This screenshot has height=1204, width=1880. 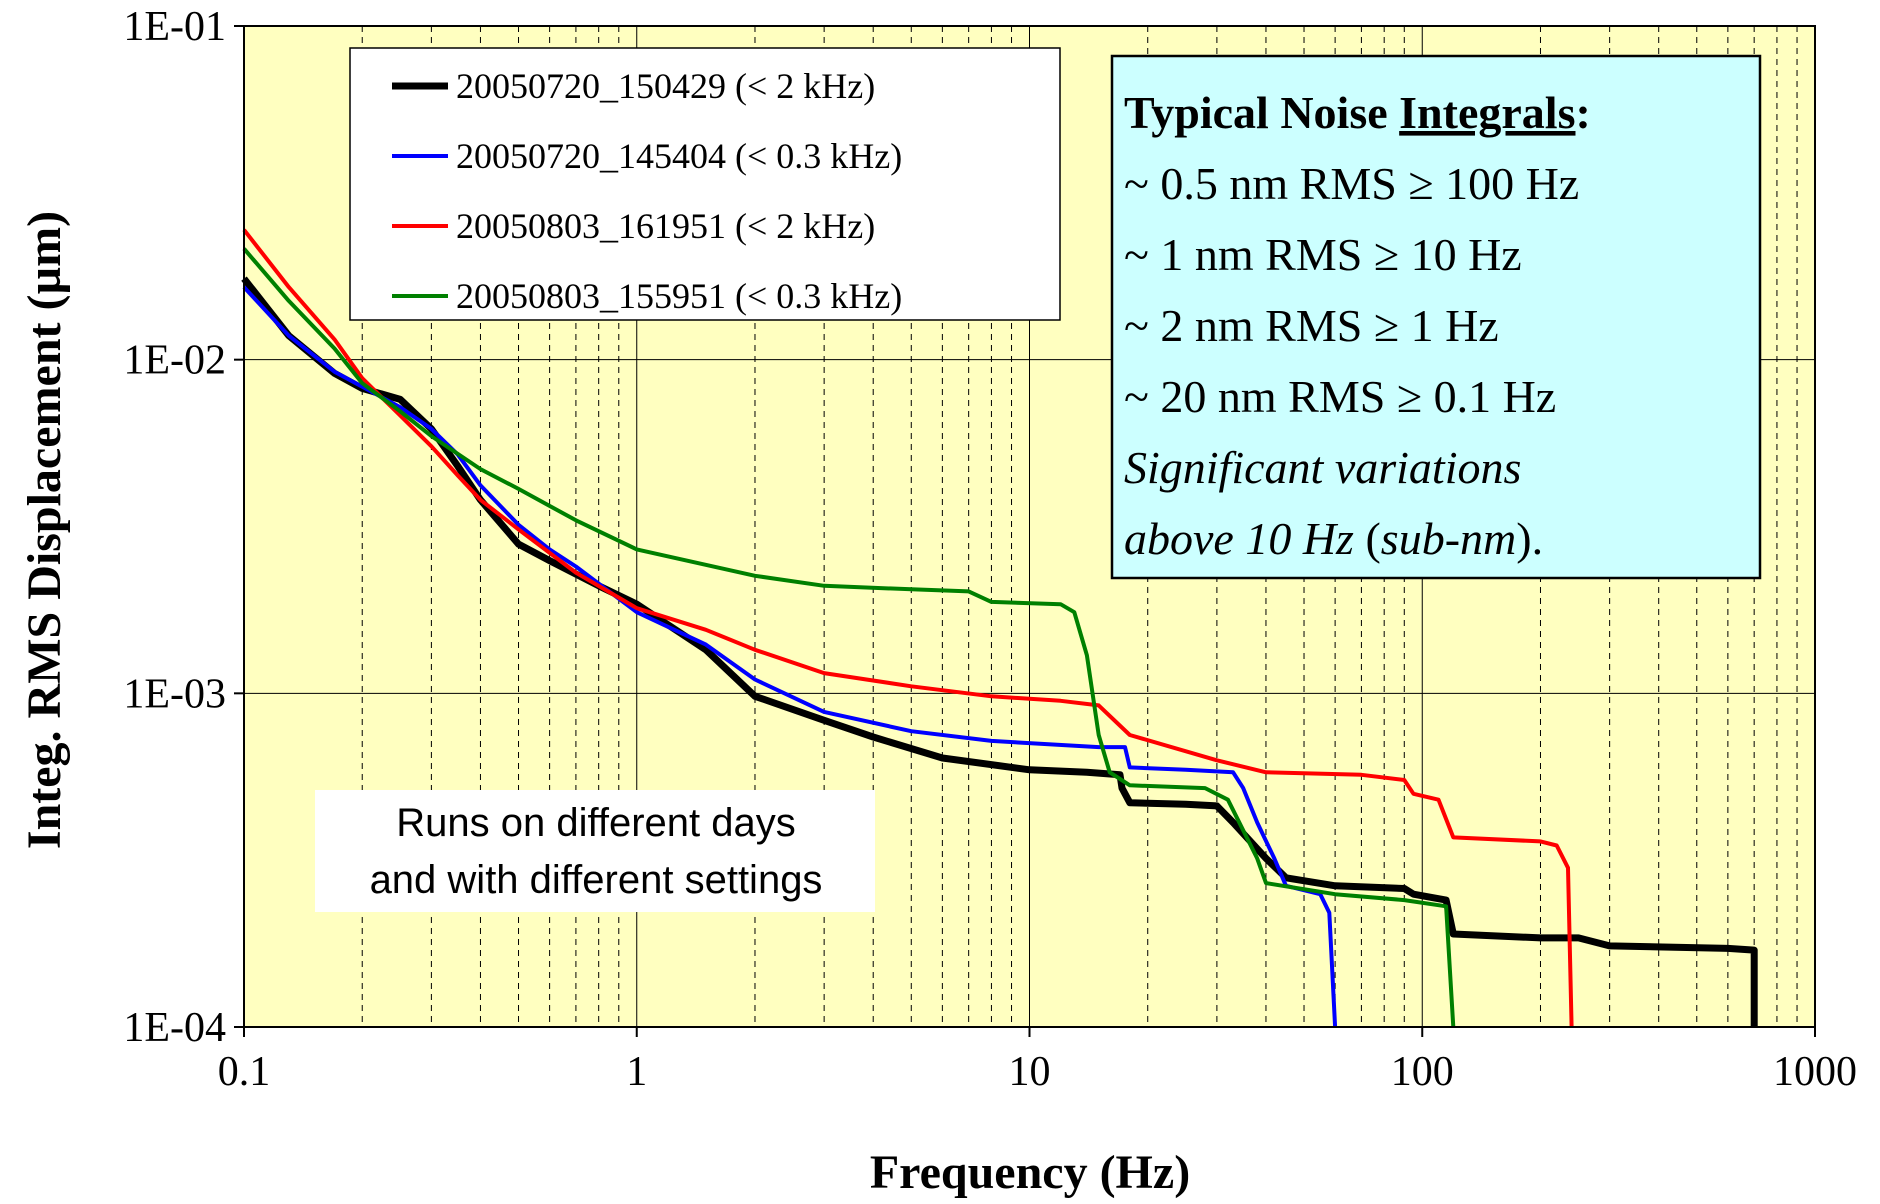 What do you see at coordinates (1239, 538) in the screenshot?
I see `info-italic-2a: above 10 Hz` at bounding box center [1239, 538].